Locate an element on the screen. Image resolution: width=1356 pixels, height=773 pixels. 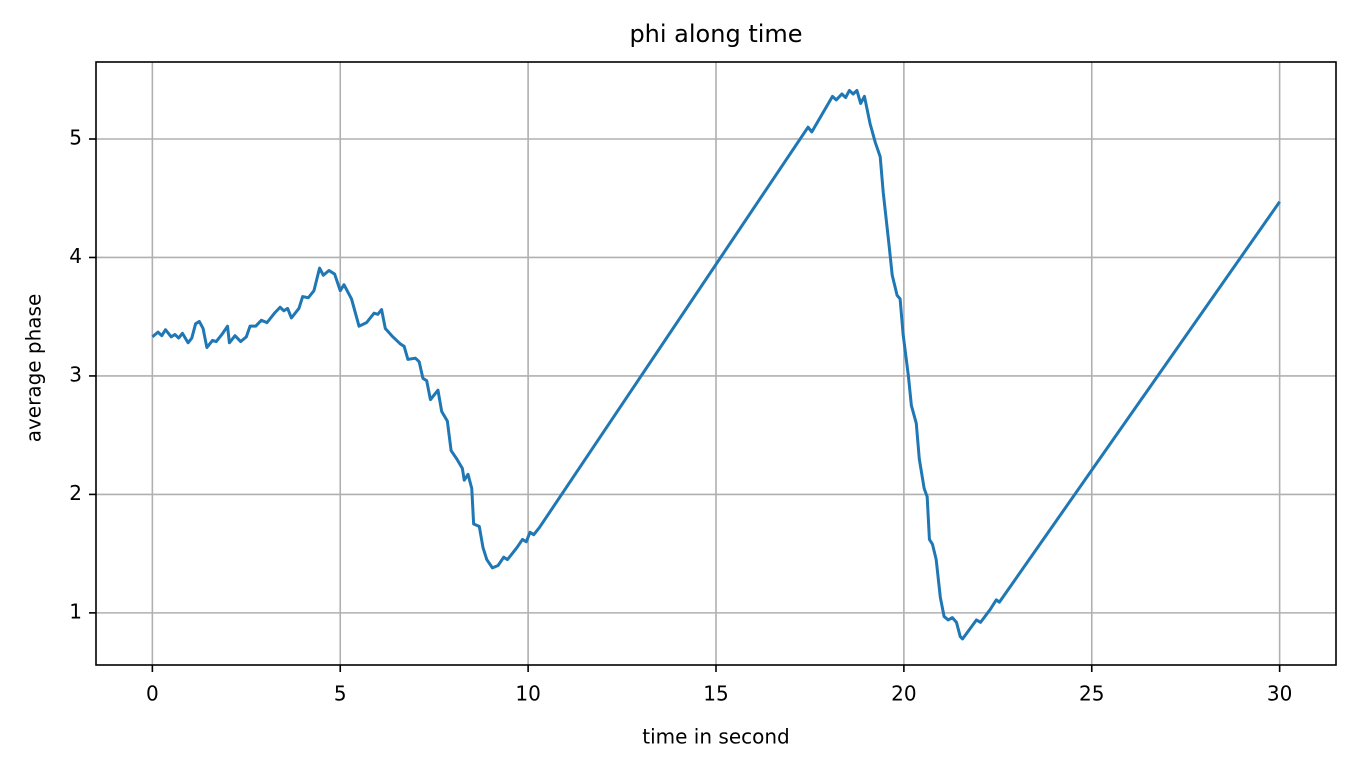
x-tick-label: 20 is located at coordinates (903, 694).